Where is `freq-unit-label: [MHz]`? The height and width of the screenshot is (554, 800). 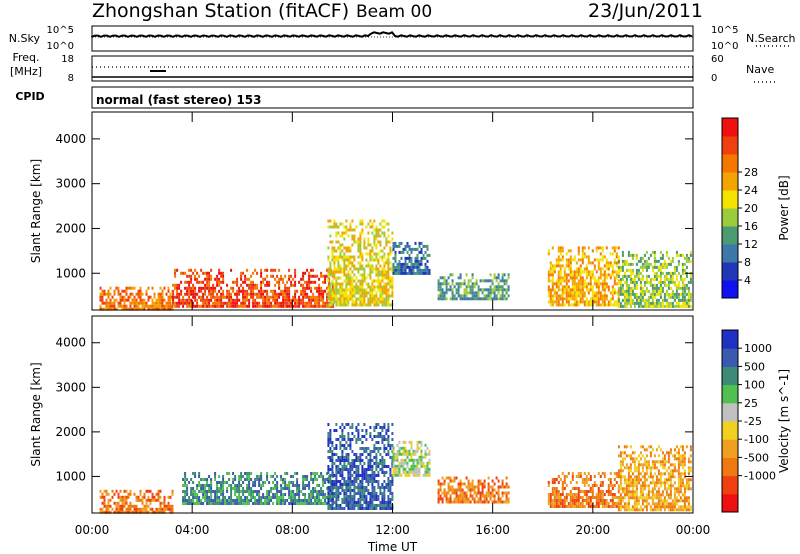 freq-unit-label: [MHz] is located at coordinates (26, 71).